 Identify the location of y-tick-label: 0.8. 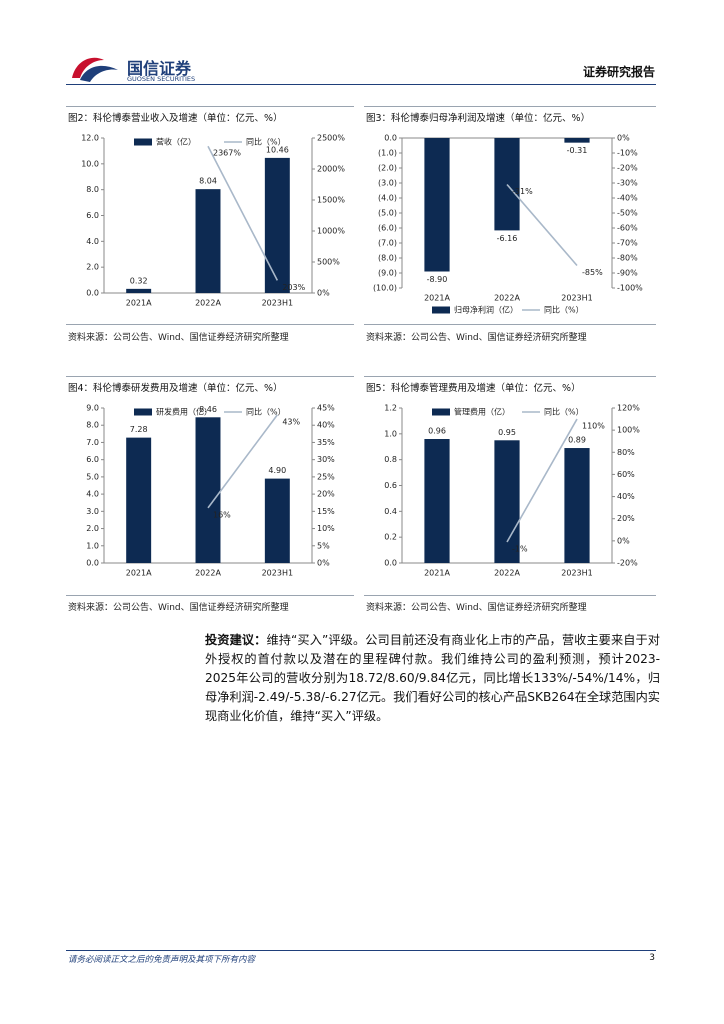
(390, 459).